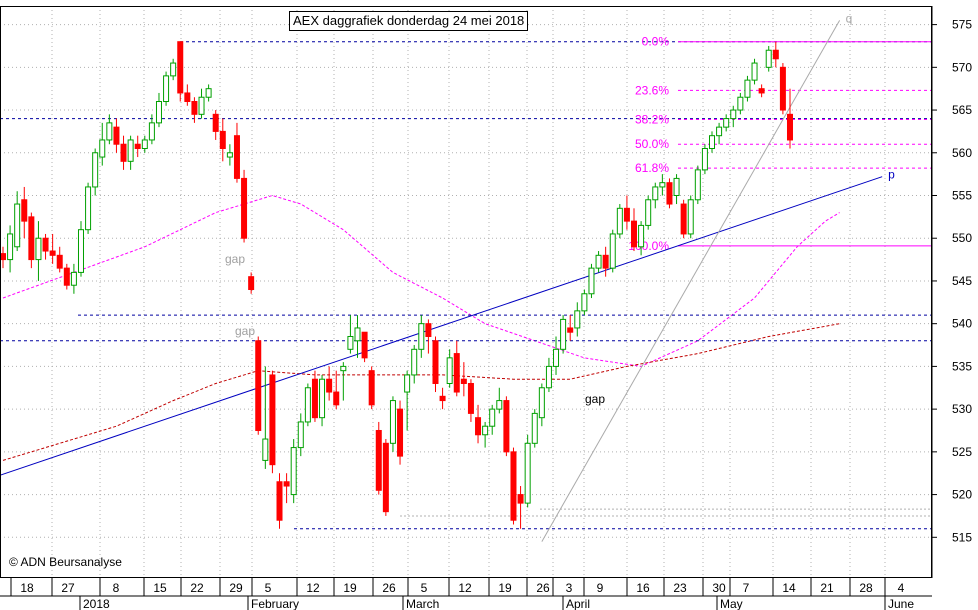  Describe the element at coordinates (415, 329) in the screenshot. I see `annotations: gap gap gap` at that location.